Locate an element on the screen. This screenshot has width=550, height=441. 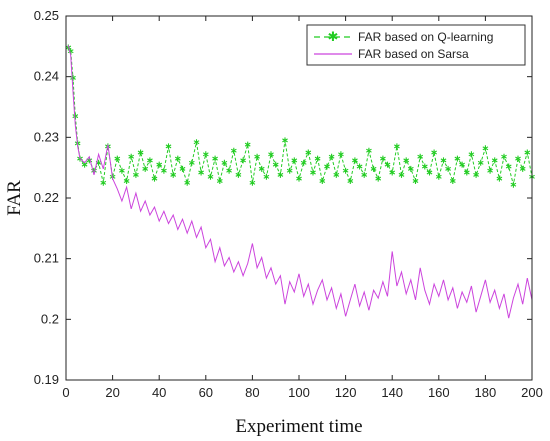
x-tick-label: 120 is located at coordinates (346, 392).